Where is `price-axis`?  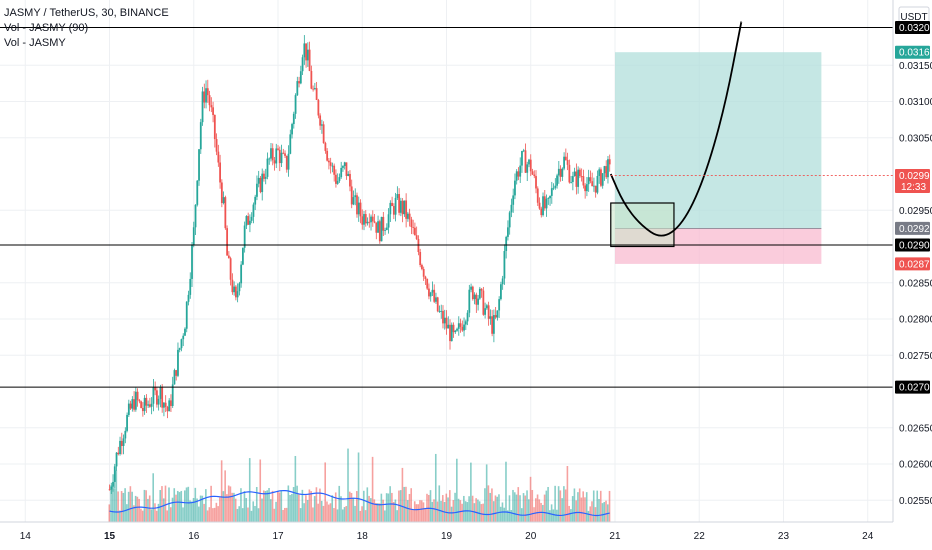 price-axis is located at coordinates (912, 275).